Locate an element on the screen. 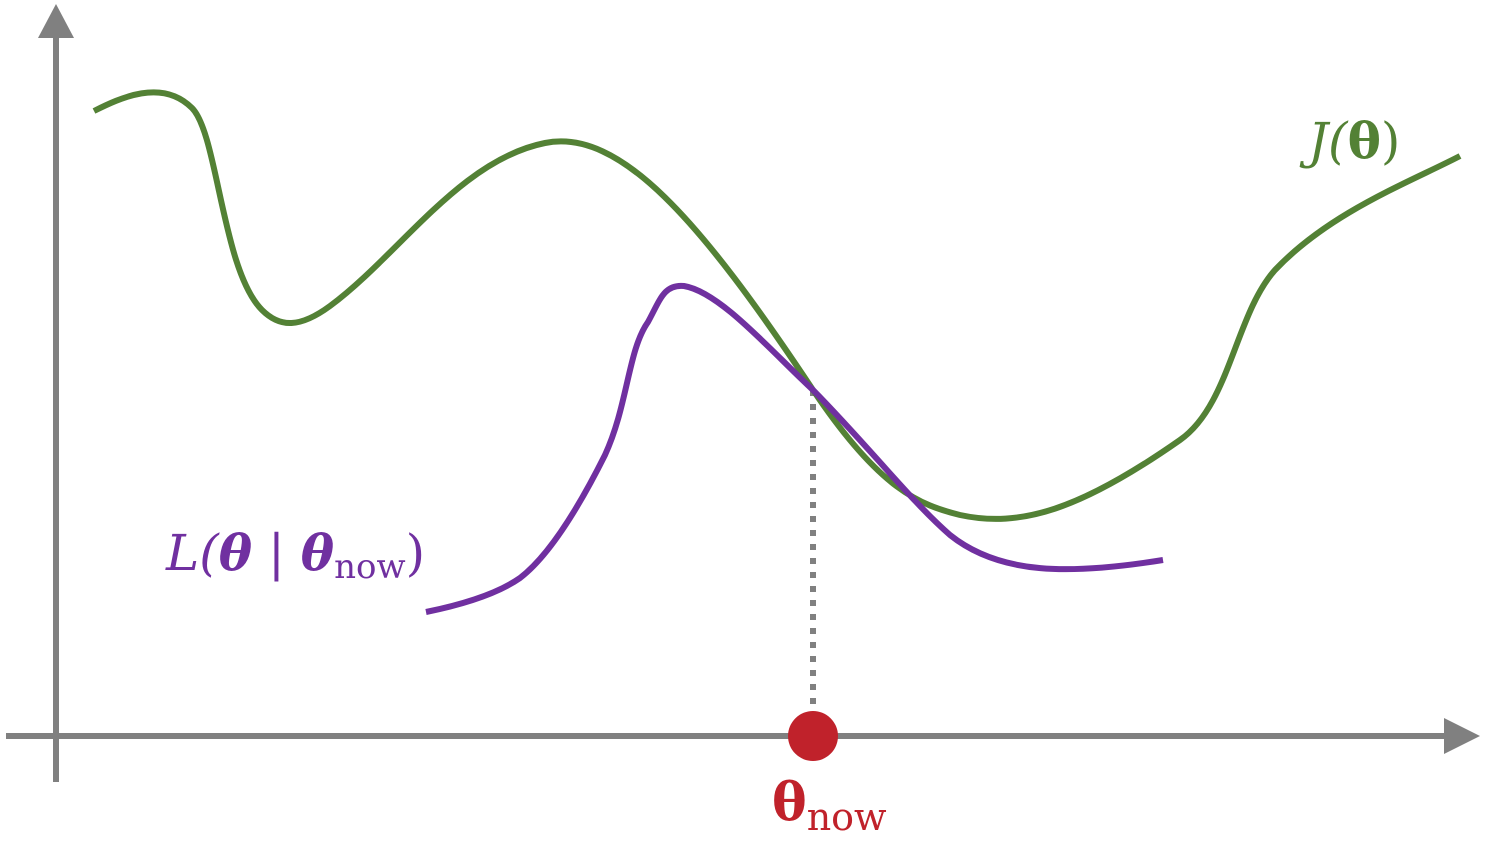 The image size is (1501, 841). current-point-label-var: θ is located at coordinates (789, 802).